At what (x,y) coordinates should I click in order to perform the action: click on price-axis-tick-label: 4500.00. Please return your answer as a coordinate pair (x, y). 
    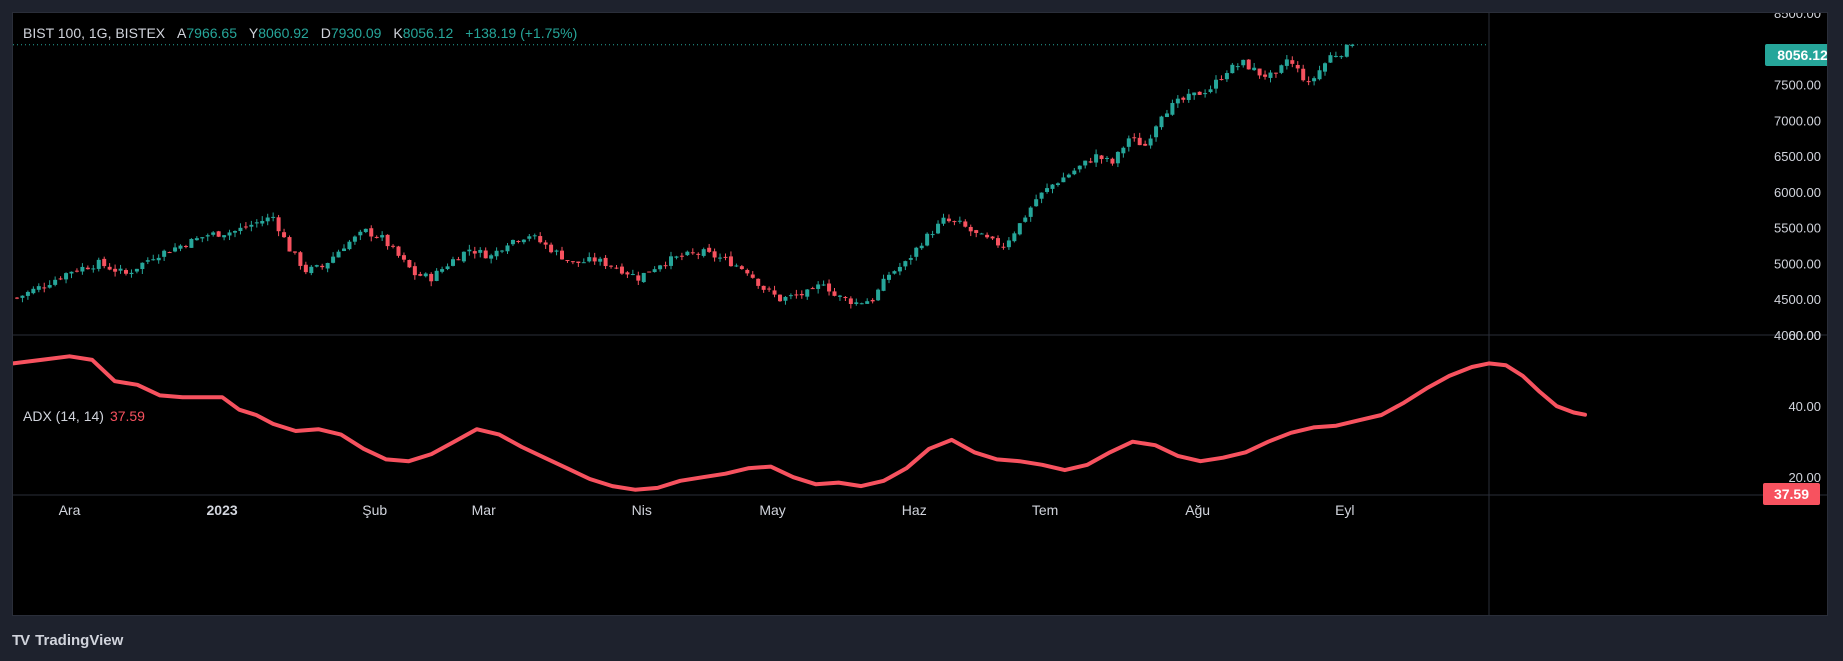
    Looking at the image, I should click on (1797, 299).